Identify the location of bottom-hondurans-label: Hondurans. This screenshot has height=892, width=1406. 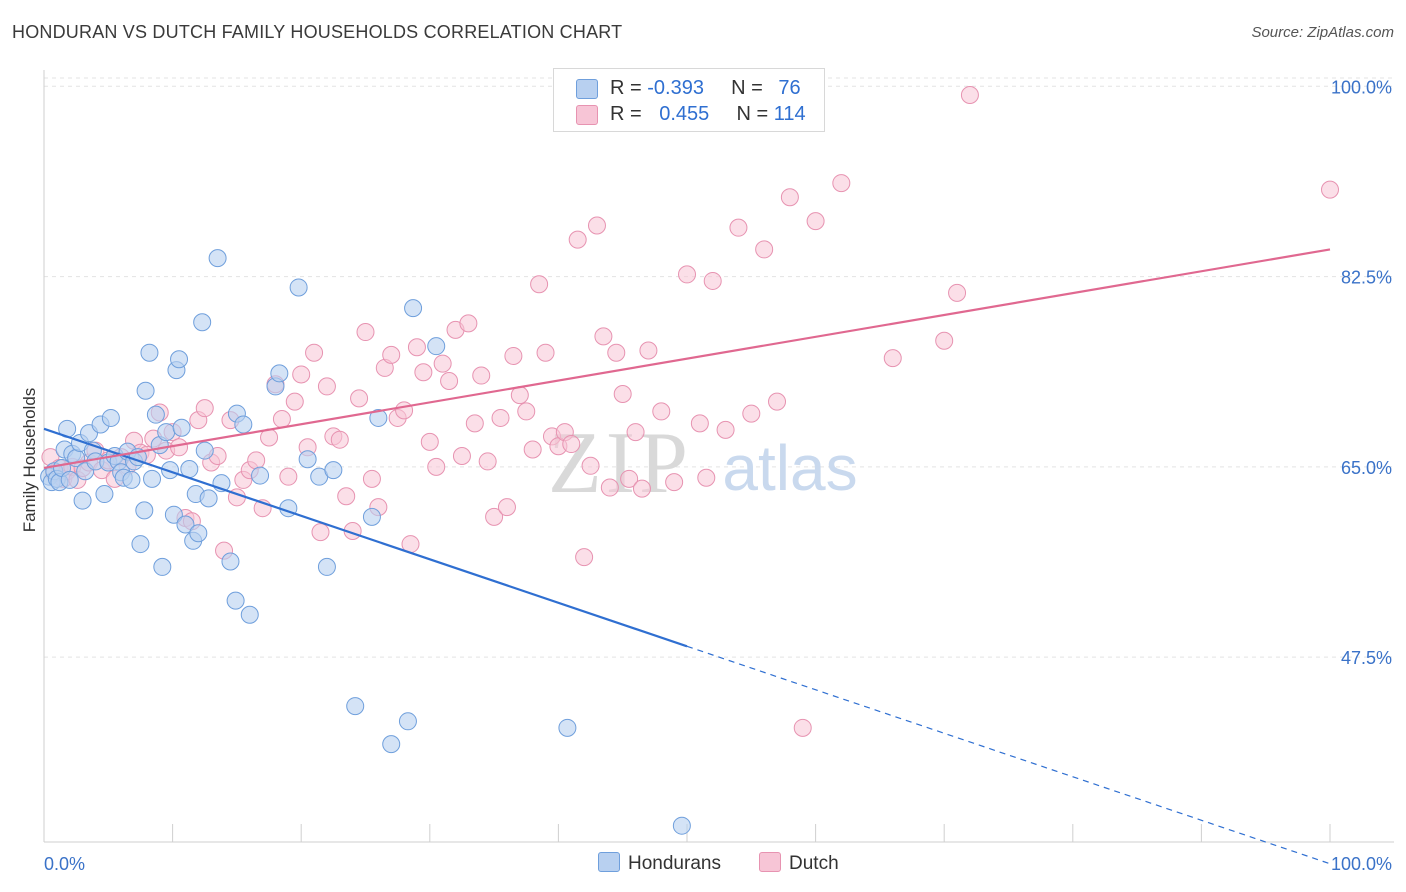
(674, 863).